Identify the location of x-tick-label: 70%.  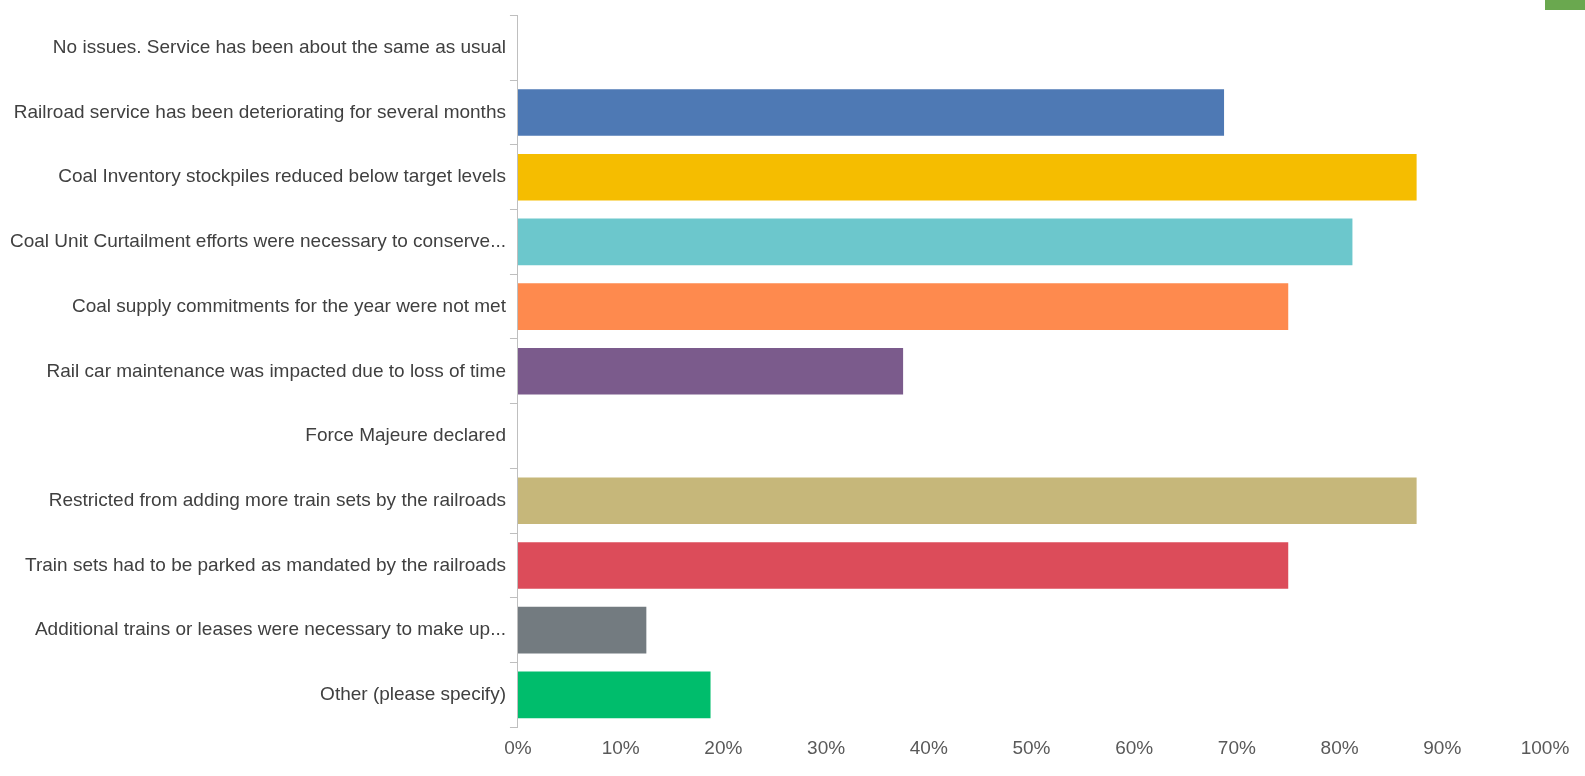
(1237, 747).